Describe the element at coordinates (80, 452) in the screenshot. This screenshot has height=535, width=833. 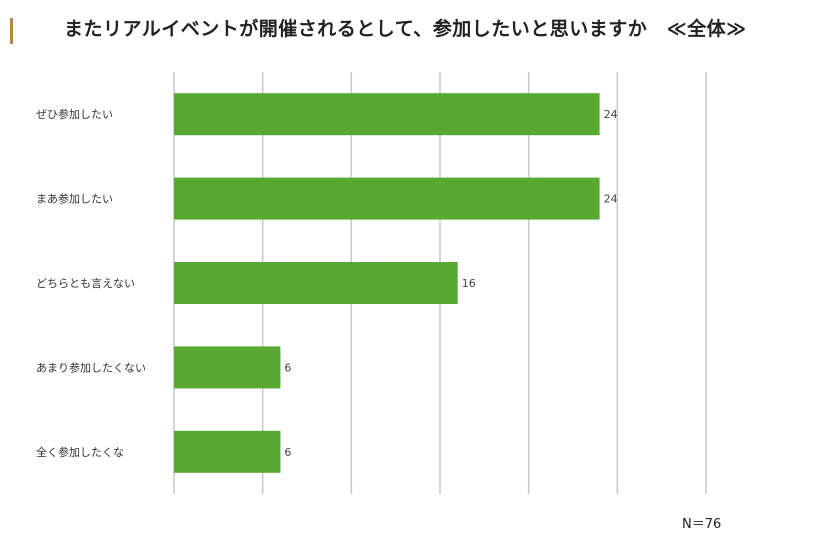
I see `category-label: 全く参加したくな` at that location.